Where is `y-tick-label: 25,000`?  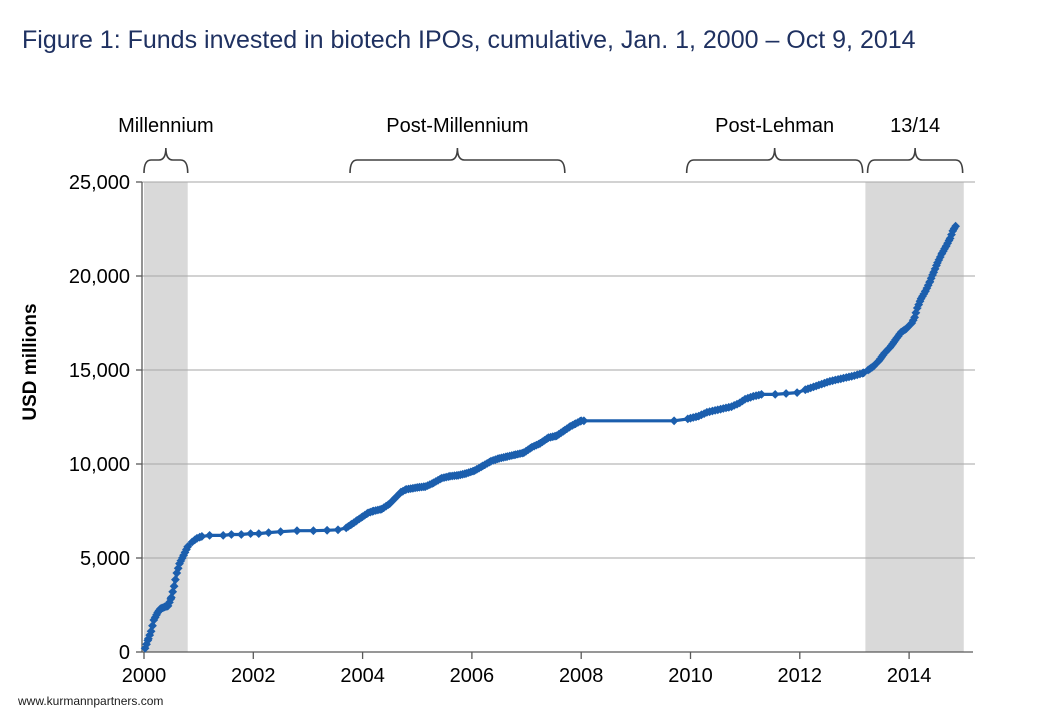 y-tick-label: 25,000 is located at coordinates (99, 183).